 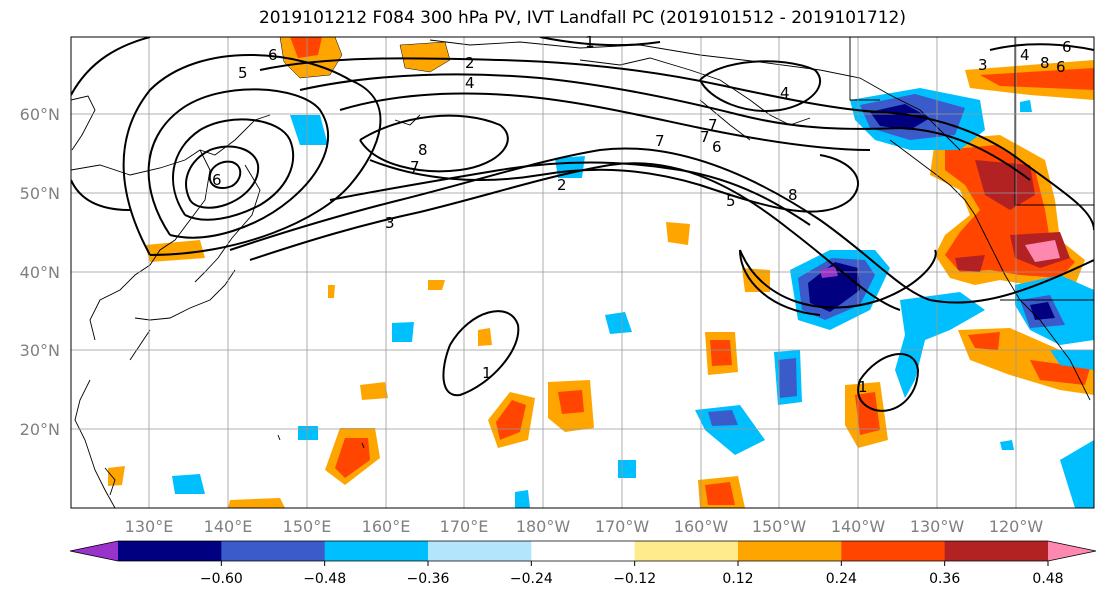 What do you see at coordinates (307, 526) in the screenshot?
I see `lon-label: 150°E` at bounding box center [307, 526].